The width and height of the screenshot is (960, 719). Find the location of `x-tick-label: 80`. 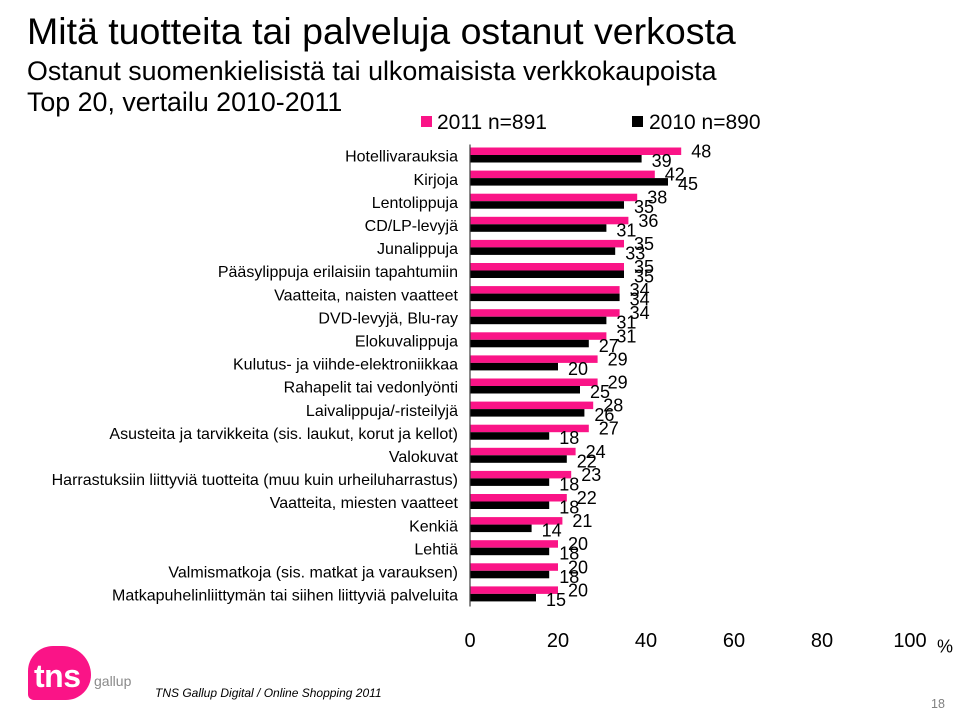

x-tick-label: 80 is located at coordinates (822, 641).